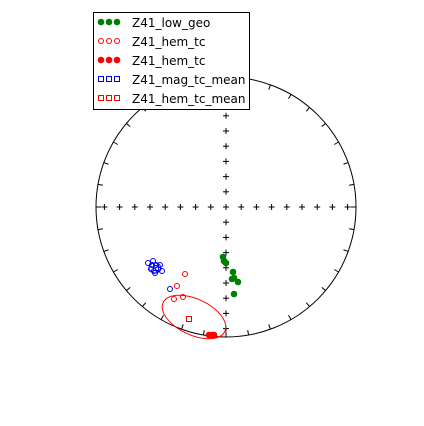 This screenshot has width=424, height=426. I want to click on legend-label-0: Z41_low_geo, so click(171, 23).